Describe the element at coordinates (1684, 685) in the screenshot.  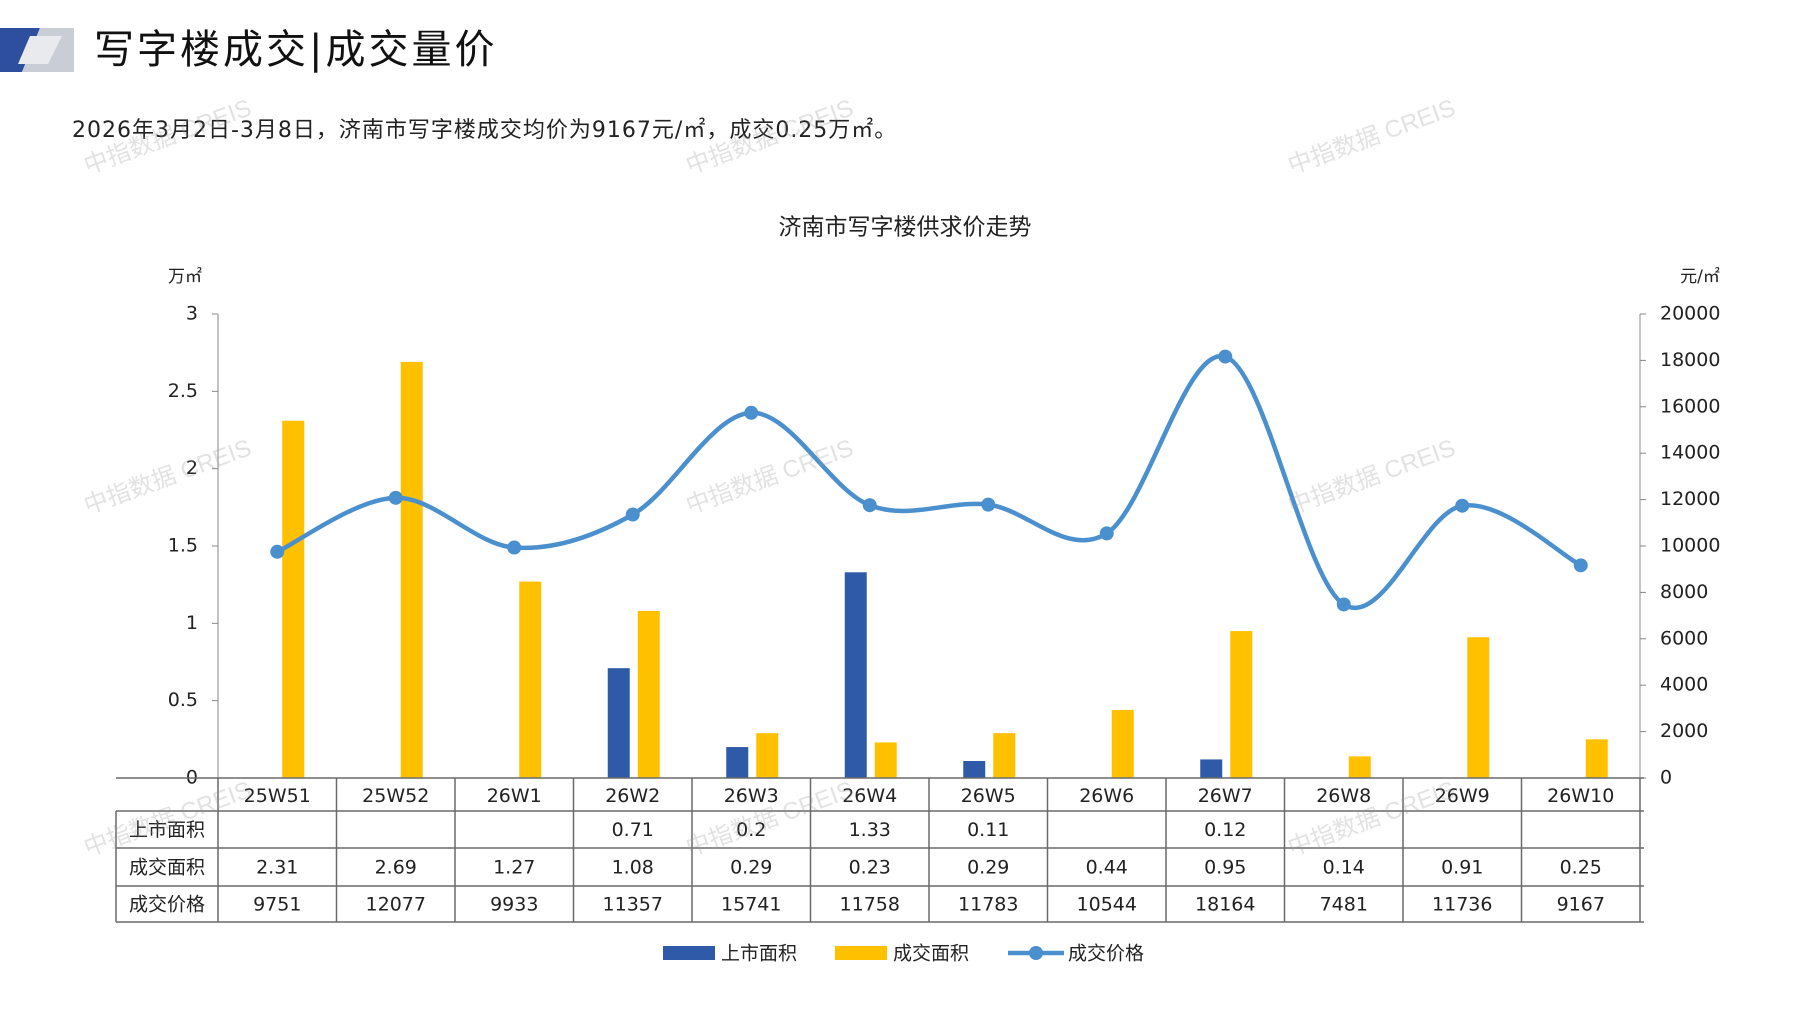
I see `y-right-tick-label: 4000` at that location.